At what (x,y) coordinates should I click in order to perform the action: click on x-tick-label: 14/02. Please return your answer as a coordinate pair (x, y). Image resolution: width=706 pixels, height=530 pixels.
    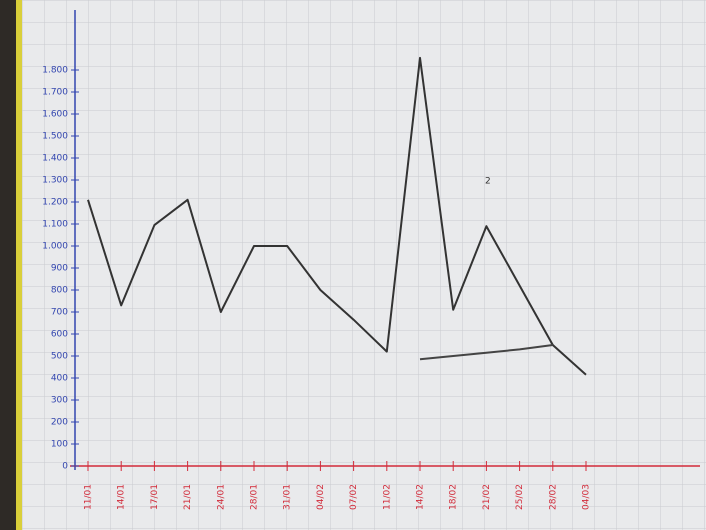
    Looking at the image, I should click on (421, 497).